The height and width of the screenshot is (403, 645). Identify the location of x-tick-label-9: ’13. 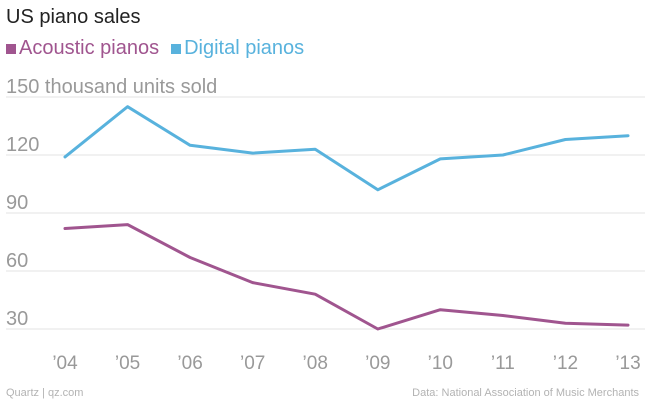
(627, 363).